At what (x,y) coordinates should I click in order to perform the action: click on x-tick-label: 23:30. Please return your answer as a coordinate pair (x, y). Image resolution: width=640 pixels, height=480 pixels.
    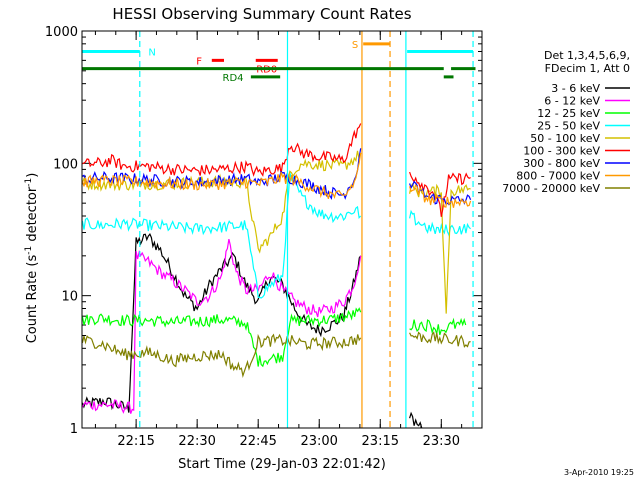
    Looking at the image, I should click on (441, 441).